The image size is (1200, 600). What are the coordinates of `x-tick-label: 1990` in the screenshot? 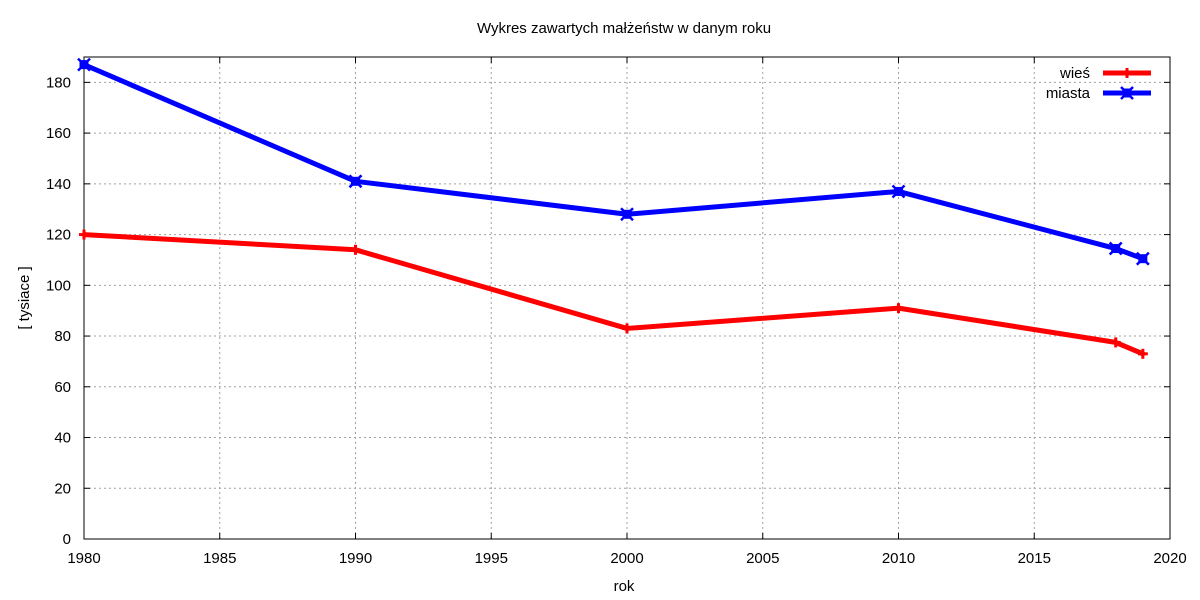 It's located at (355, 558).